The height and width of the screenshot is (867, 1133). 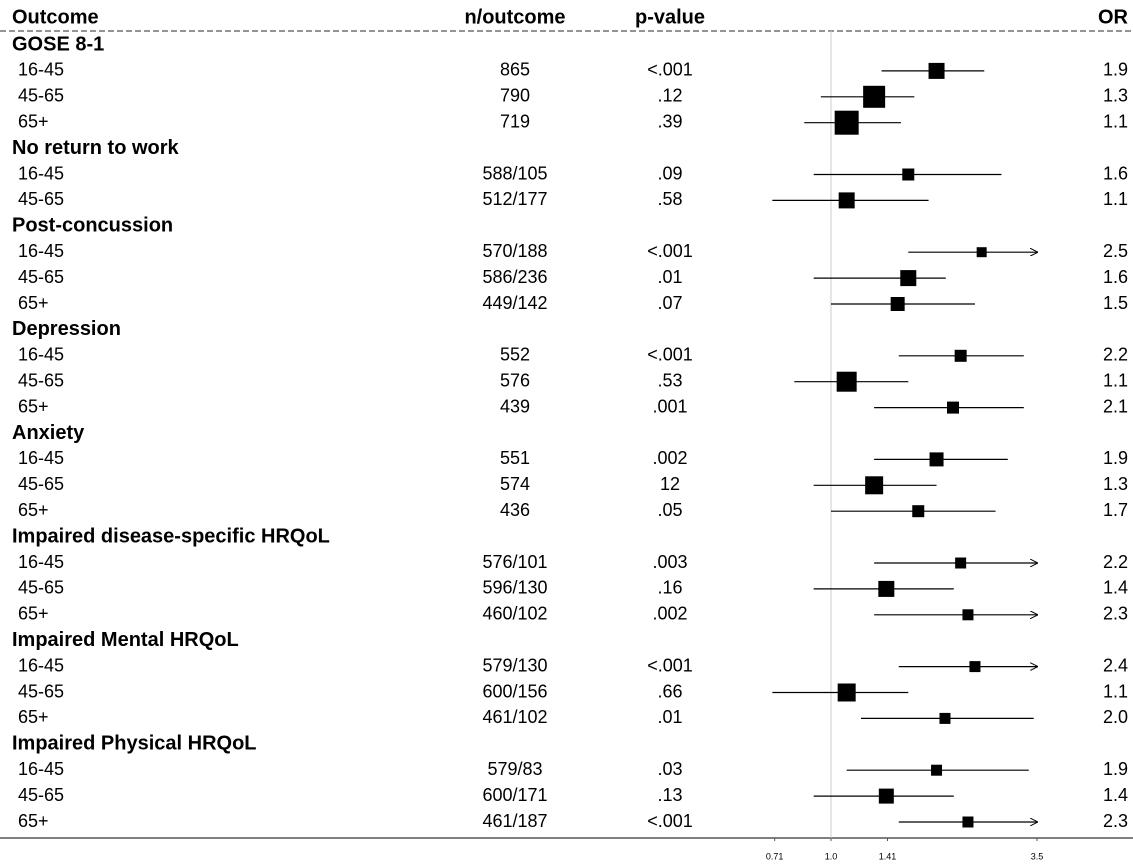 What do you see at coordinates (515, 484) in the screenshot?
I see `n-outcome: 574` at bounding box center [515, 484].